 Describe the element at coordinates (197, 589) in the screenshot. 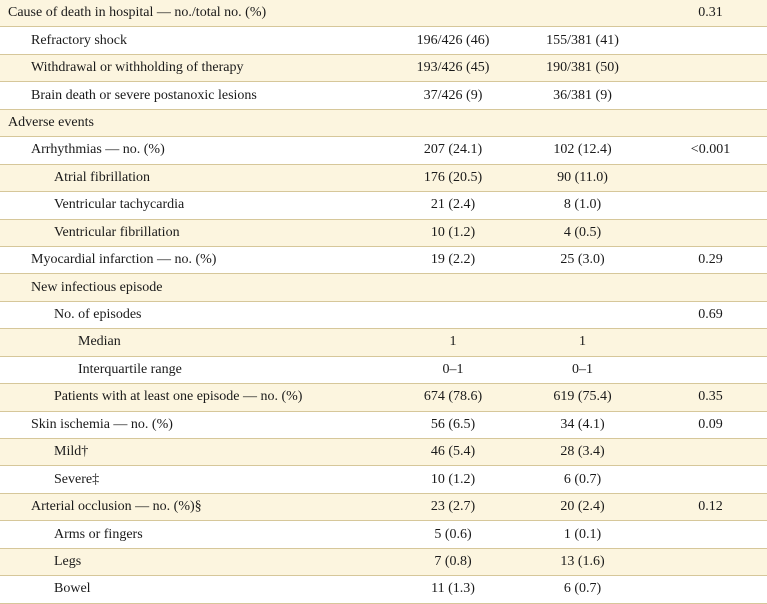

I see `row-label: Bowel` at that location.